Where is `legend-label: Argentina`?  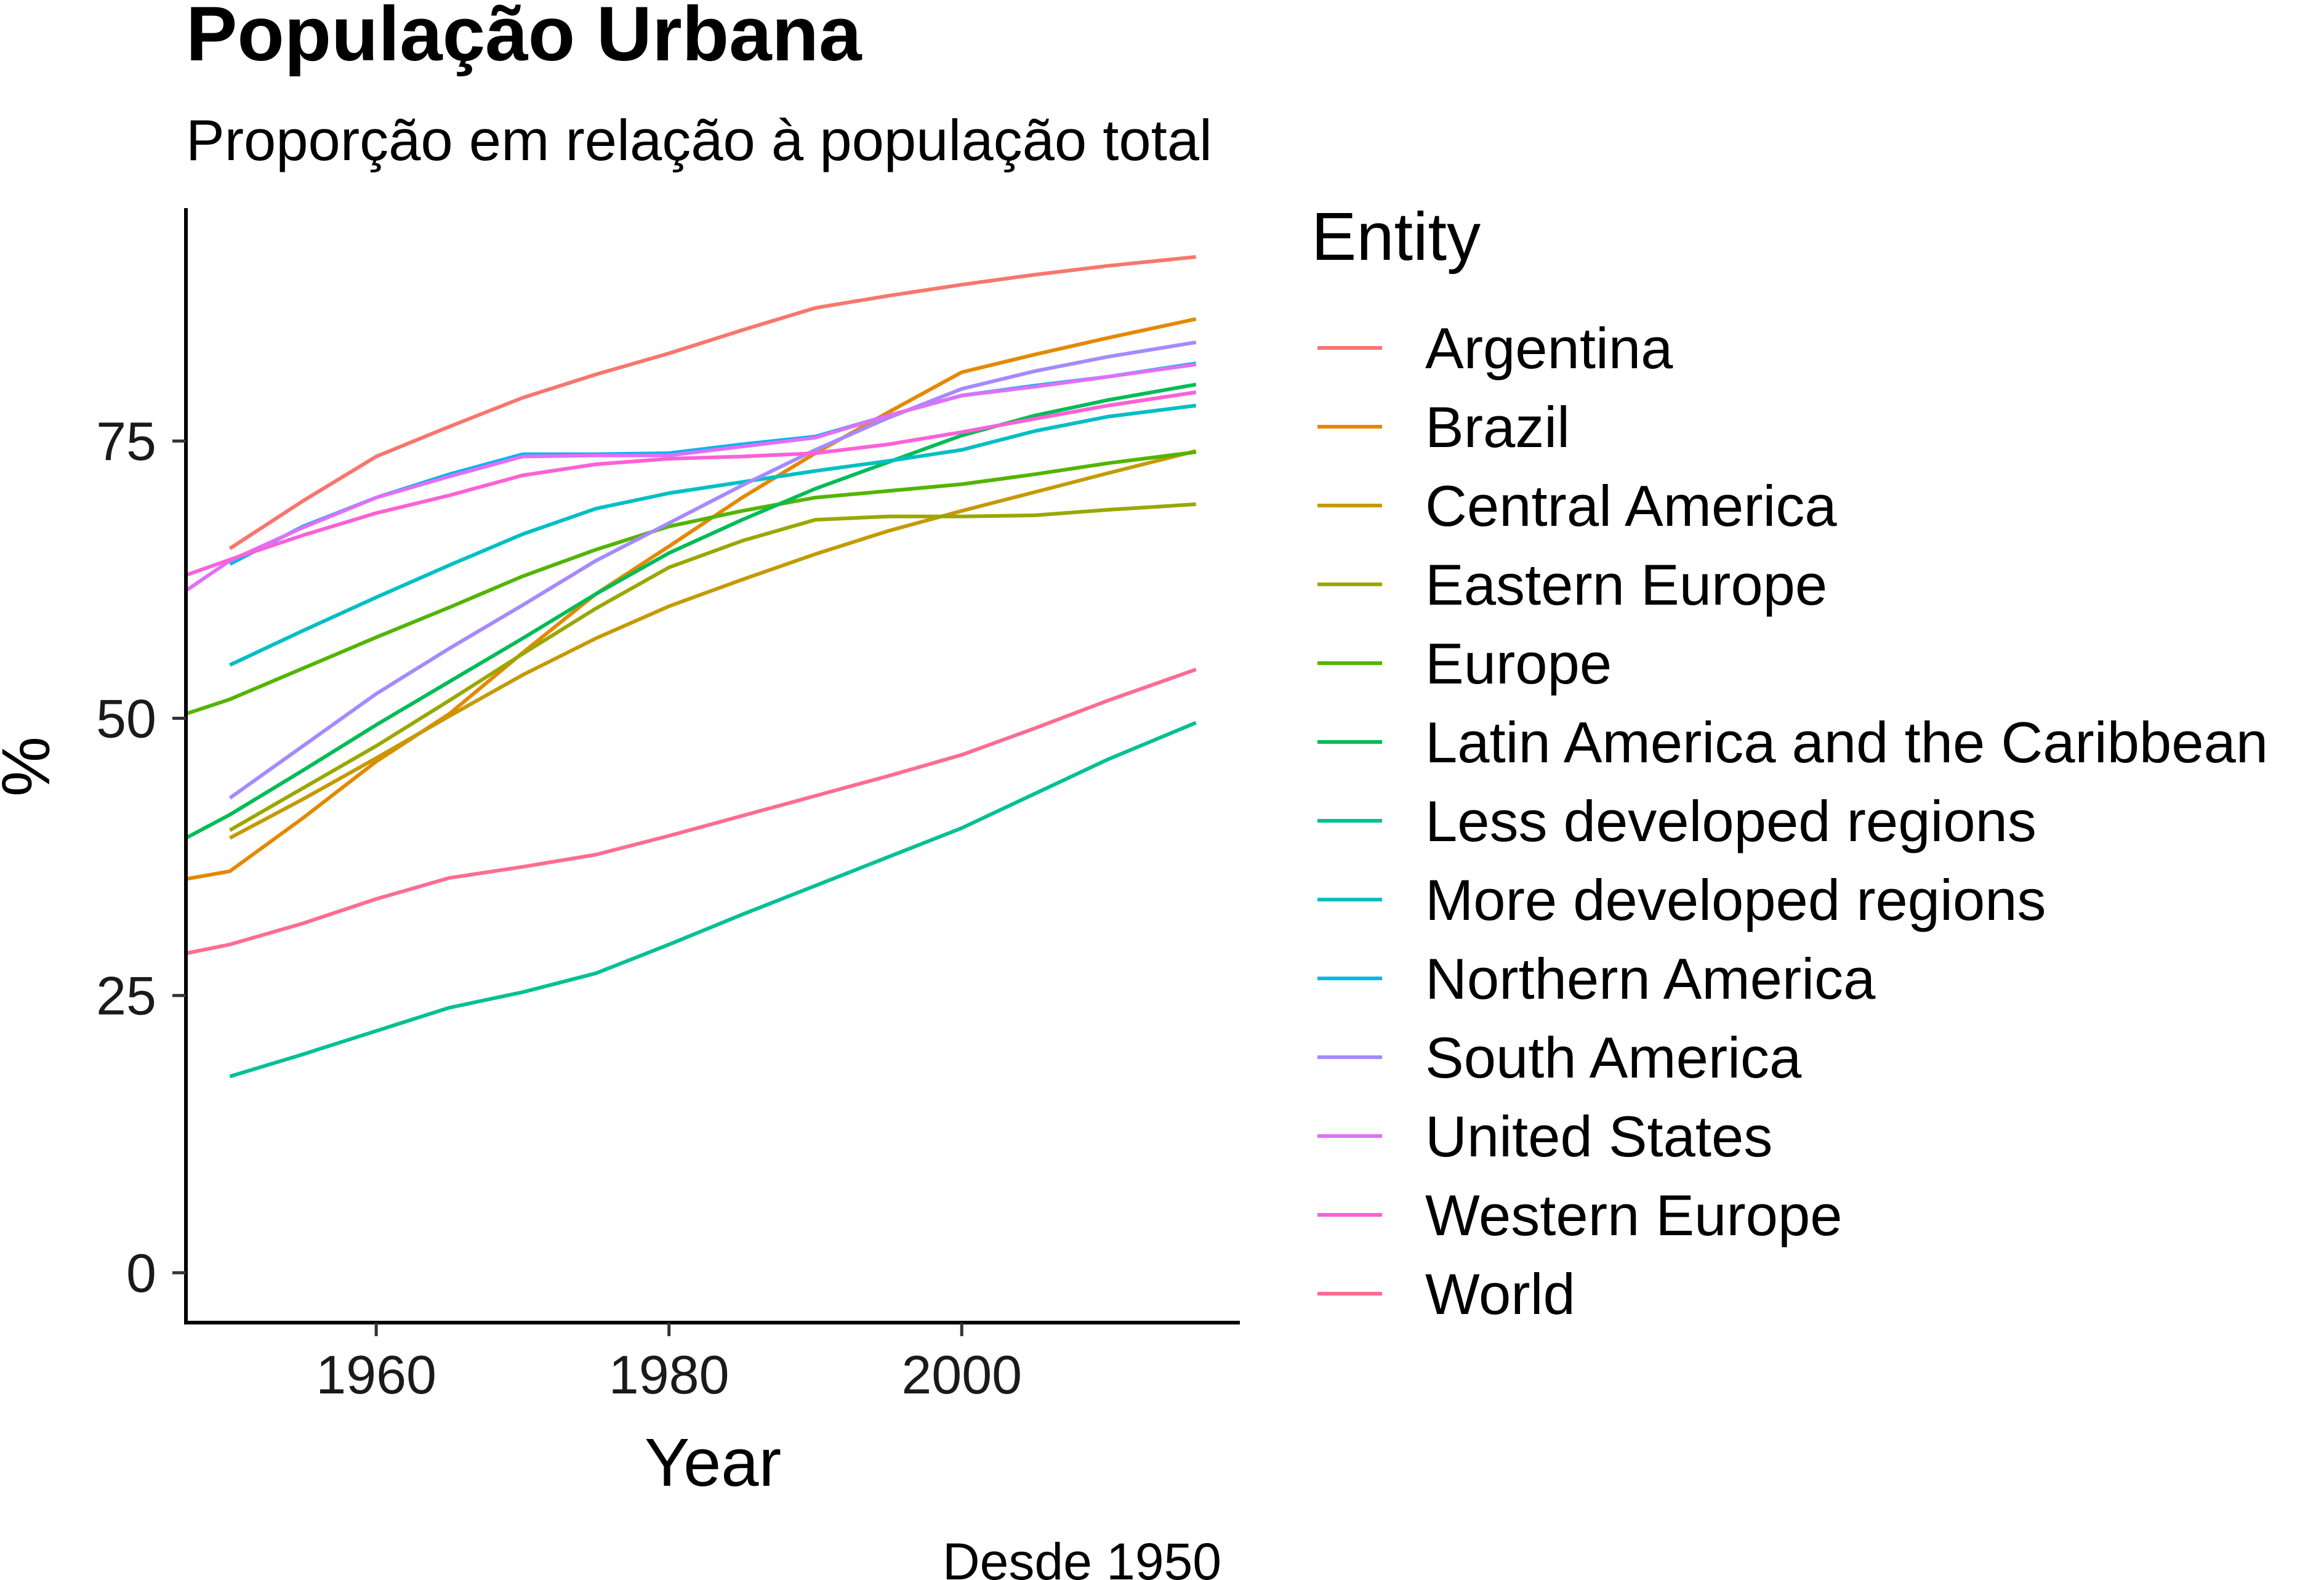 legend-label: Argentina is located at coordinates (1549, 348).